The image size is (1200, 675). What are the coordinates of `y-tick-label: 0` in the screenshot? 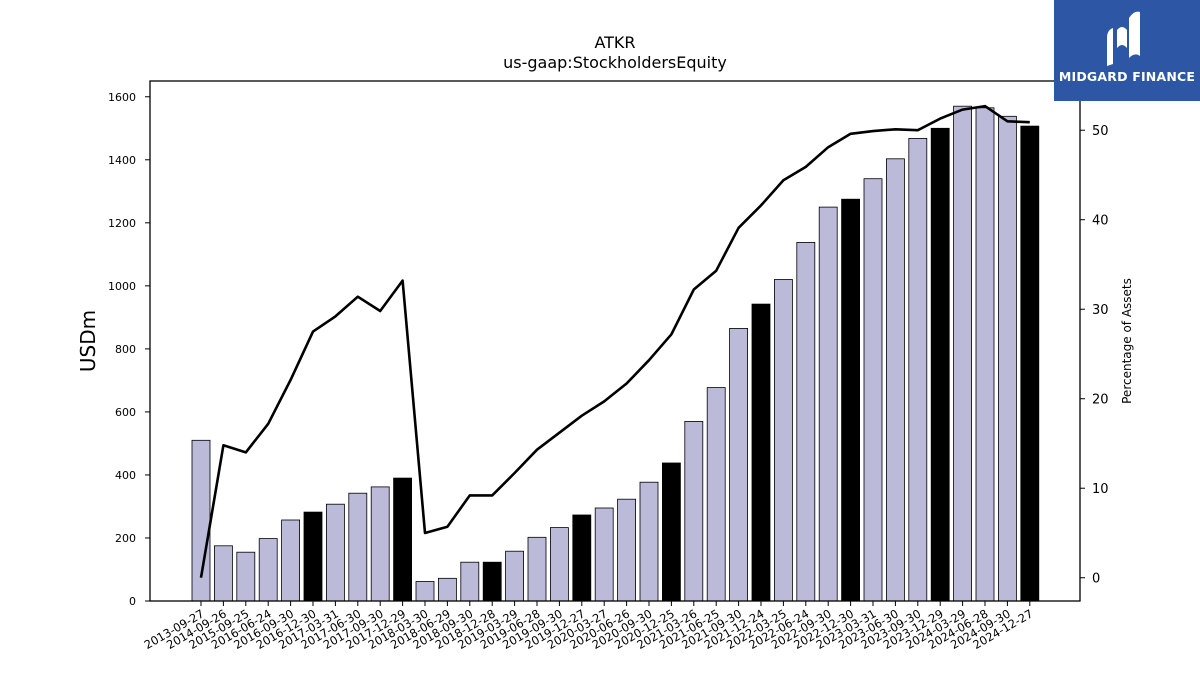 It's located at (132, 601).